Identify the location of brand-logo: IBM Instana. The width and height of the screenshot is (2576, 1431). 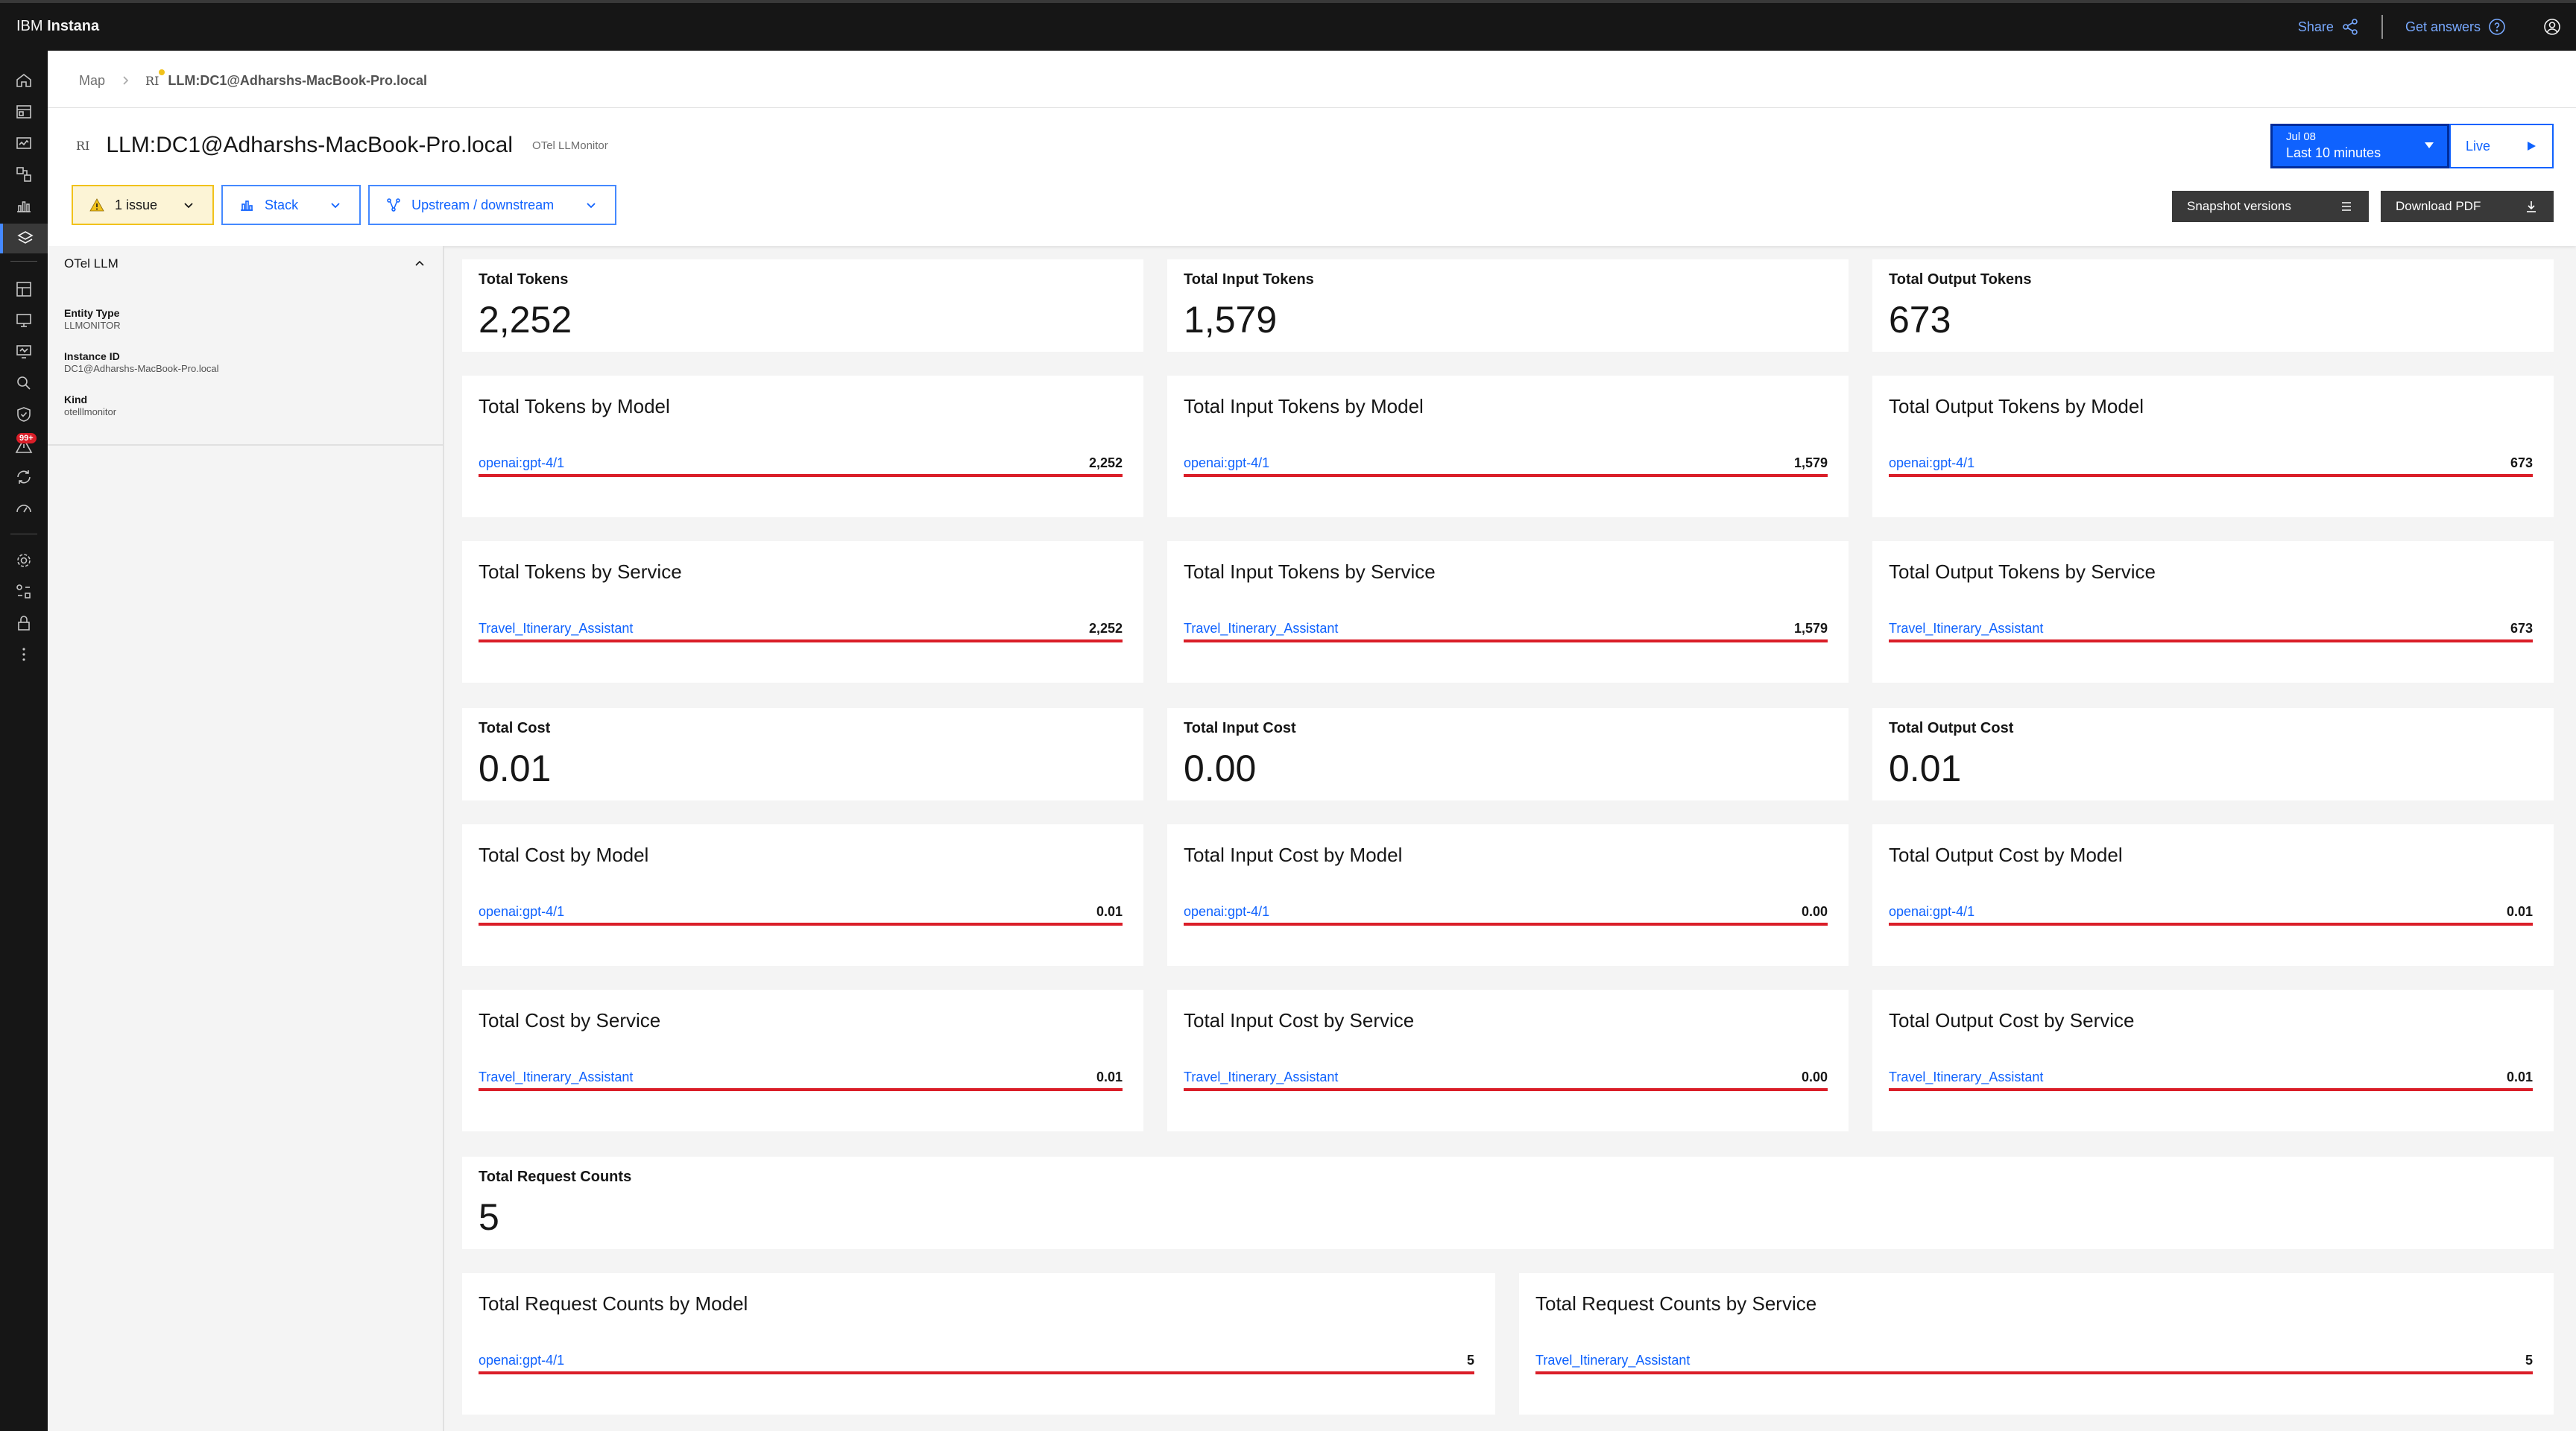
(58, 27).